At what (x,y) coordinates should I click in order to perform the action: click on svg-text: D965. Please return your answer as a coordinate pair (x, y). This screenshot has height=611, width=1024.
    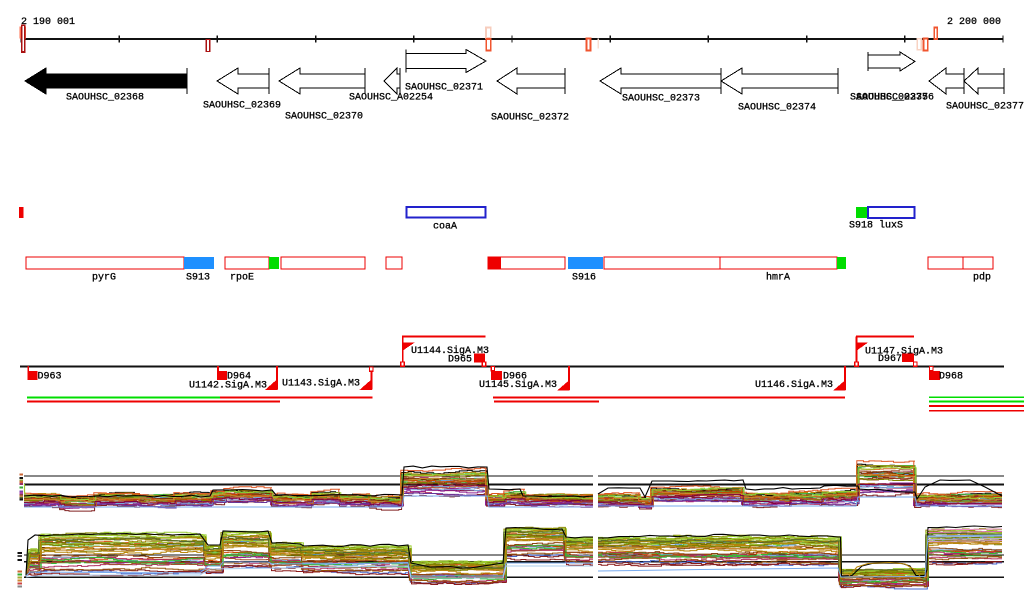
    Looking at the image, I should click on (460, 360).